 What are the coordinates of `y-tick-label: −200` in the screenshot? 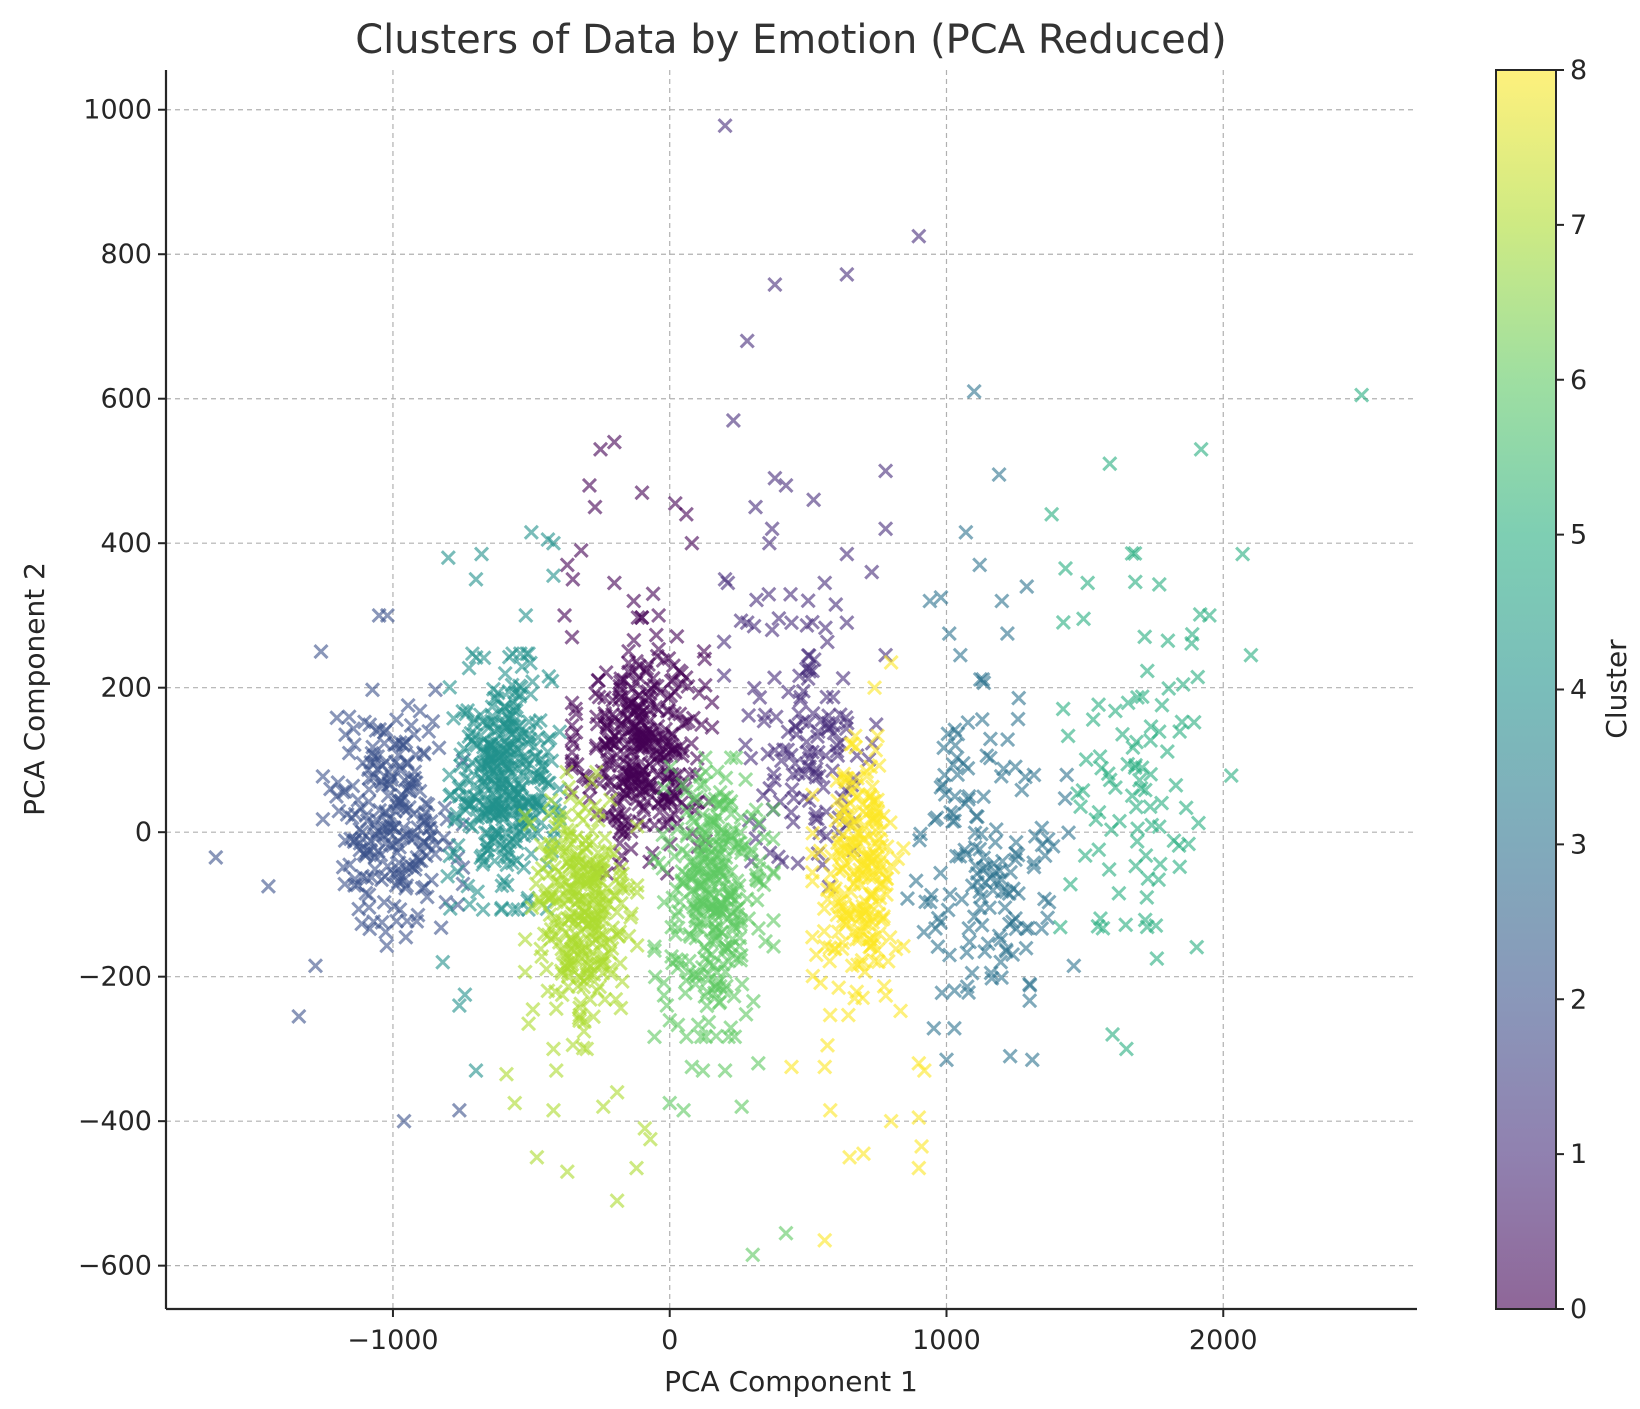 It's located at (115, 977).